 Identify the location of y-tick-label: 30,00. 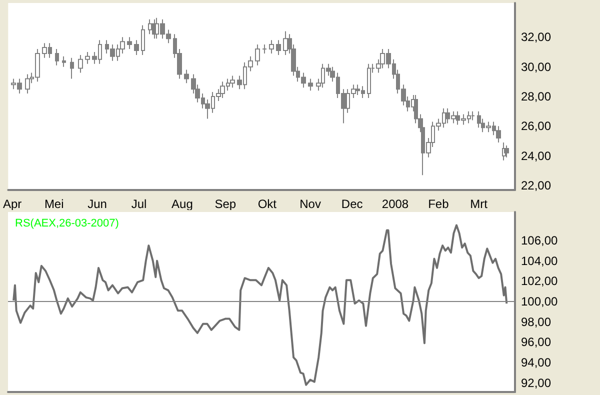
(536, 67).